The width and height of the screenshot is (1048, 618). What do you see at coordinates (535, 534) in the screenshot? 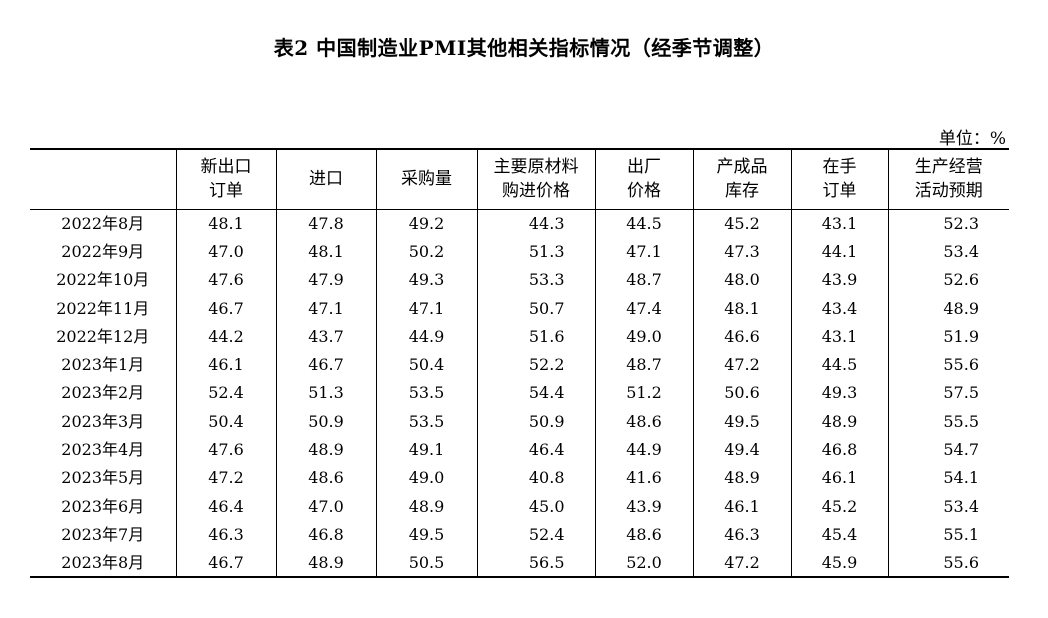
I see `input-prices-cell: 52.4` at bounding box center [535, 534].